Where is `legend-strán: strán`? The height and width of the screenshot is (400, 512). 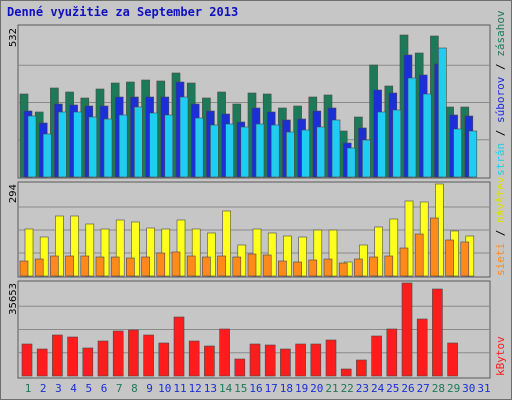
legend-strán: strán is located at coordinates (500, 159).